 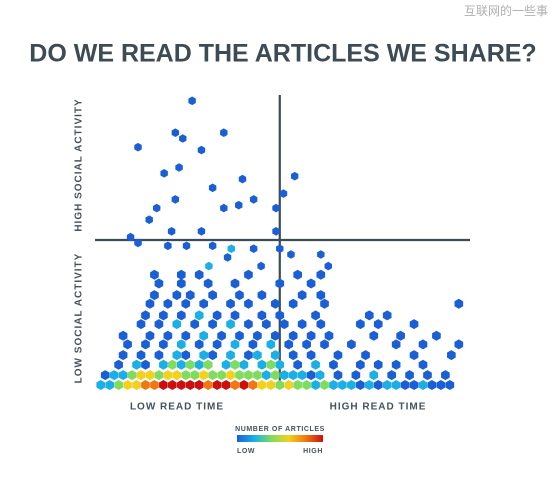 What do you see at coordinates (506, 10) in the screenshot?
I see `watermark: 互联网的一些事` at bounding box center [506, 10].